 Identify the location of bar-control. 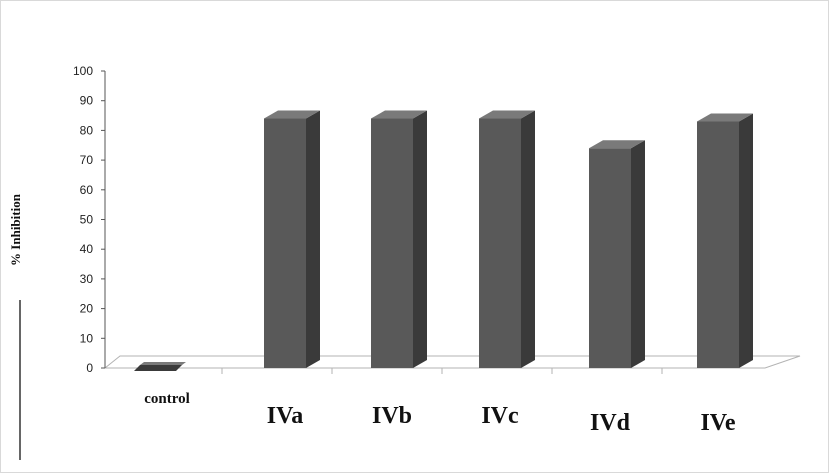
(160, 366).